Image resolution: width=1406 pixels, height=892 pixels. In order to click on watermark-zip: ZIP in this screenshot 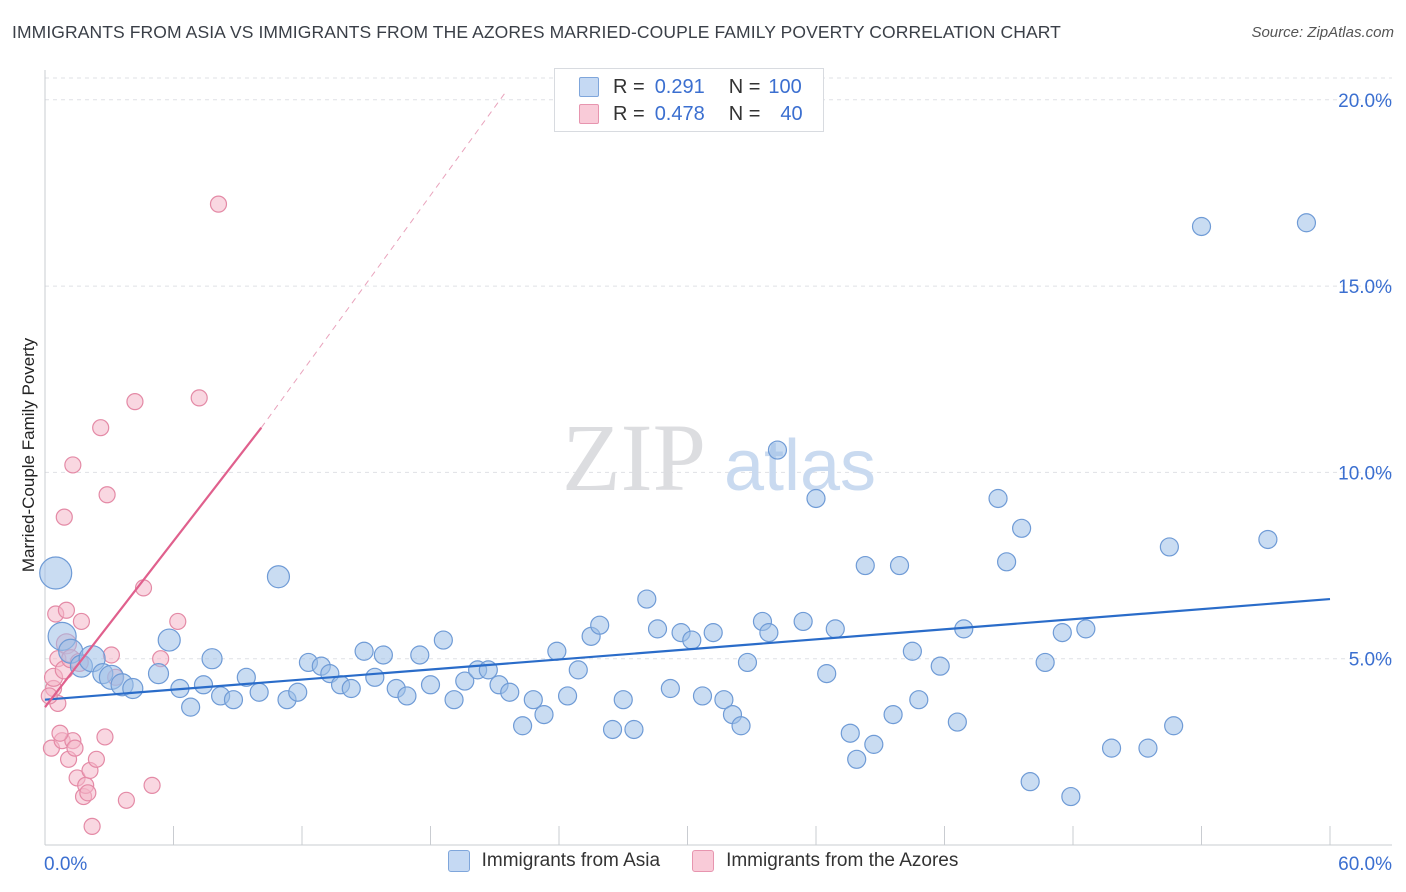, I will do `click(634, 457)`.